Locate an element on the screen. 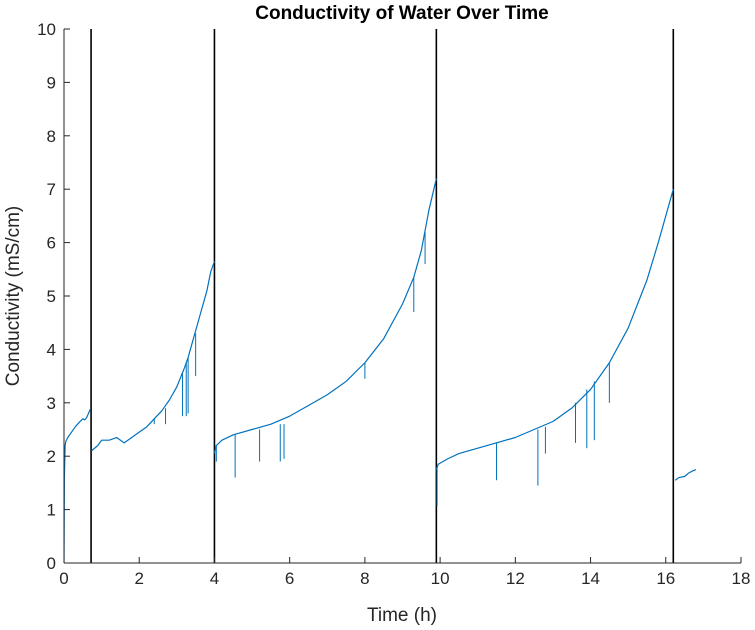  y-tick-label: 8 is located at coordinates (51, 136).